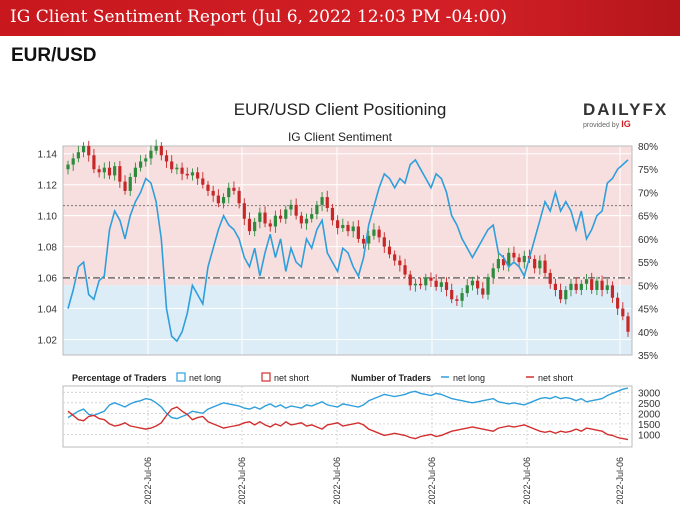 Image resolution: width=680 pixels, height=515 pixels. Describe the element at coordinates (648, 333) in the screenshot. I see `percent-tick-label: 40%` at that location.